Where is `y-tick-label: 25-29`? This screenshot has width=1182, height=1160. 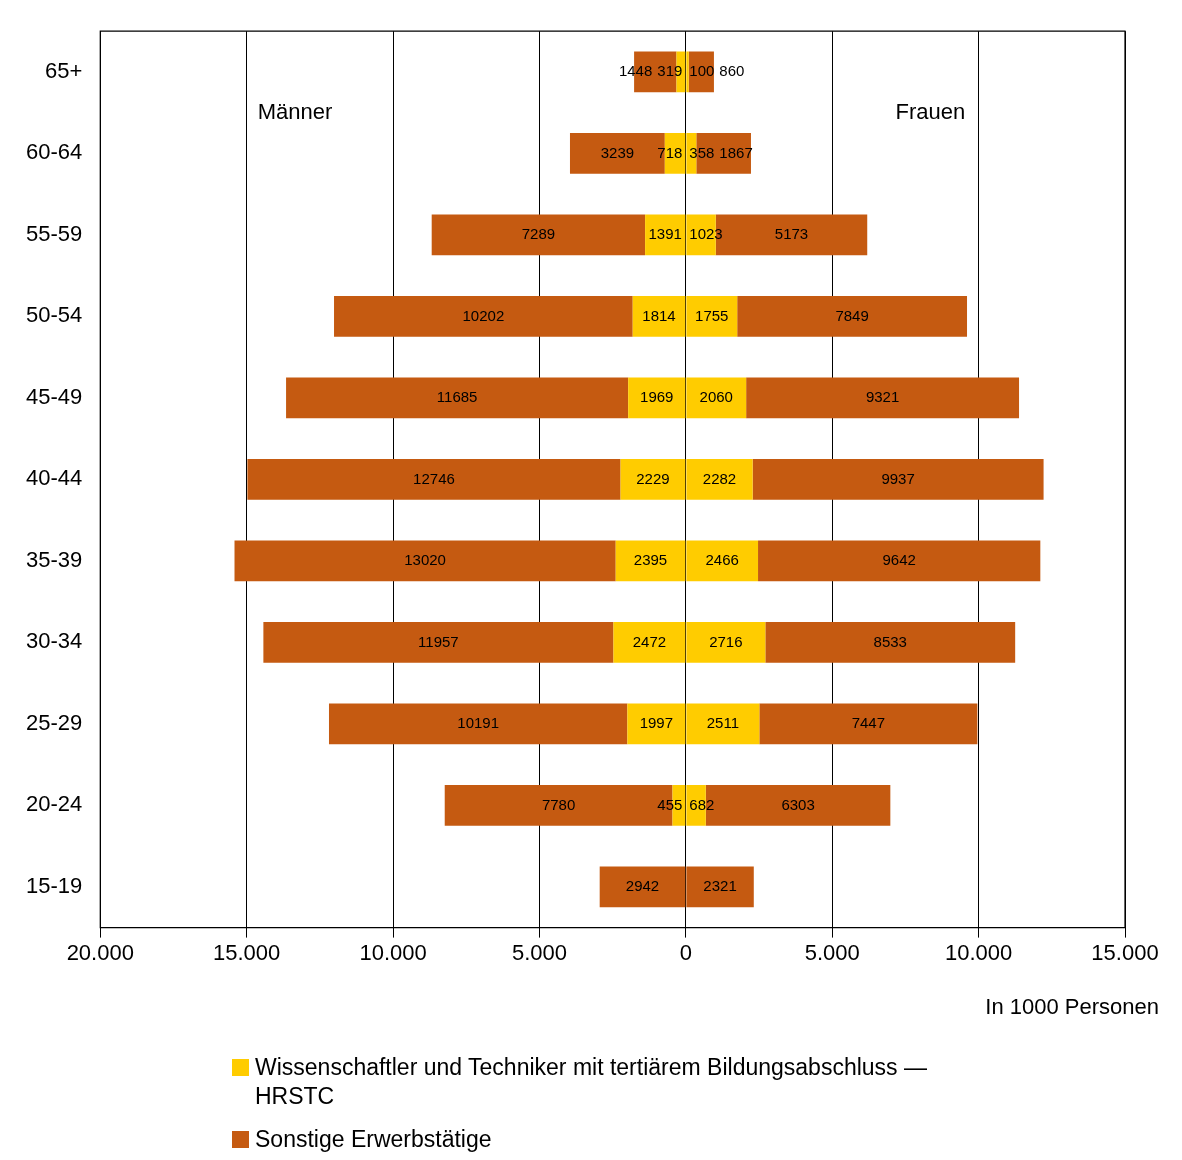
y-tick-label: 25-29 is located at coordinates (54, 722).